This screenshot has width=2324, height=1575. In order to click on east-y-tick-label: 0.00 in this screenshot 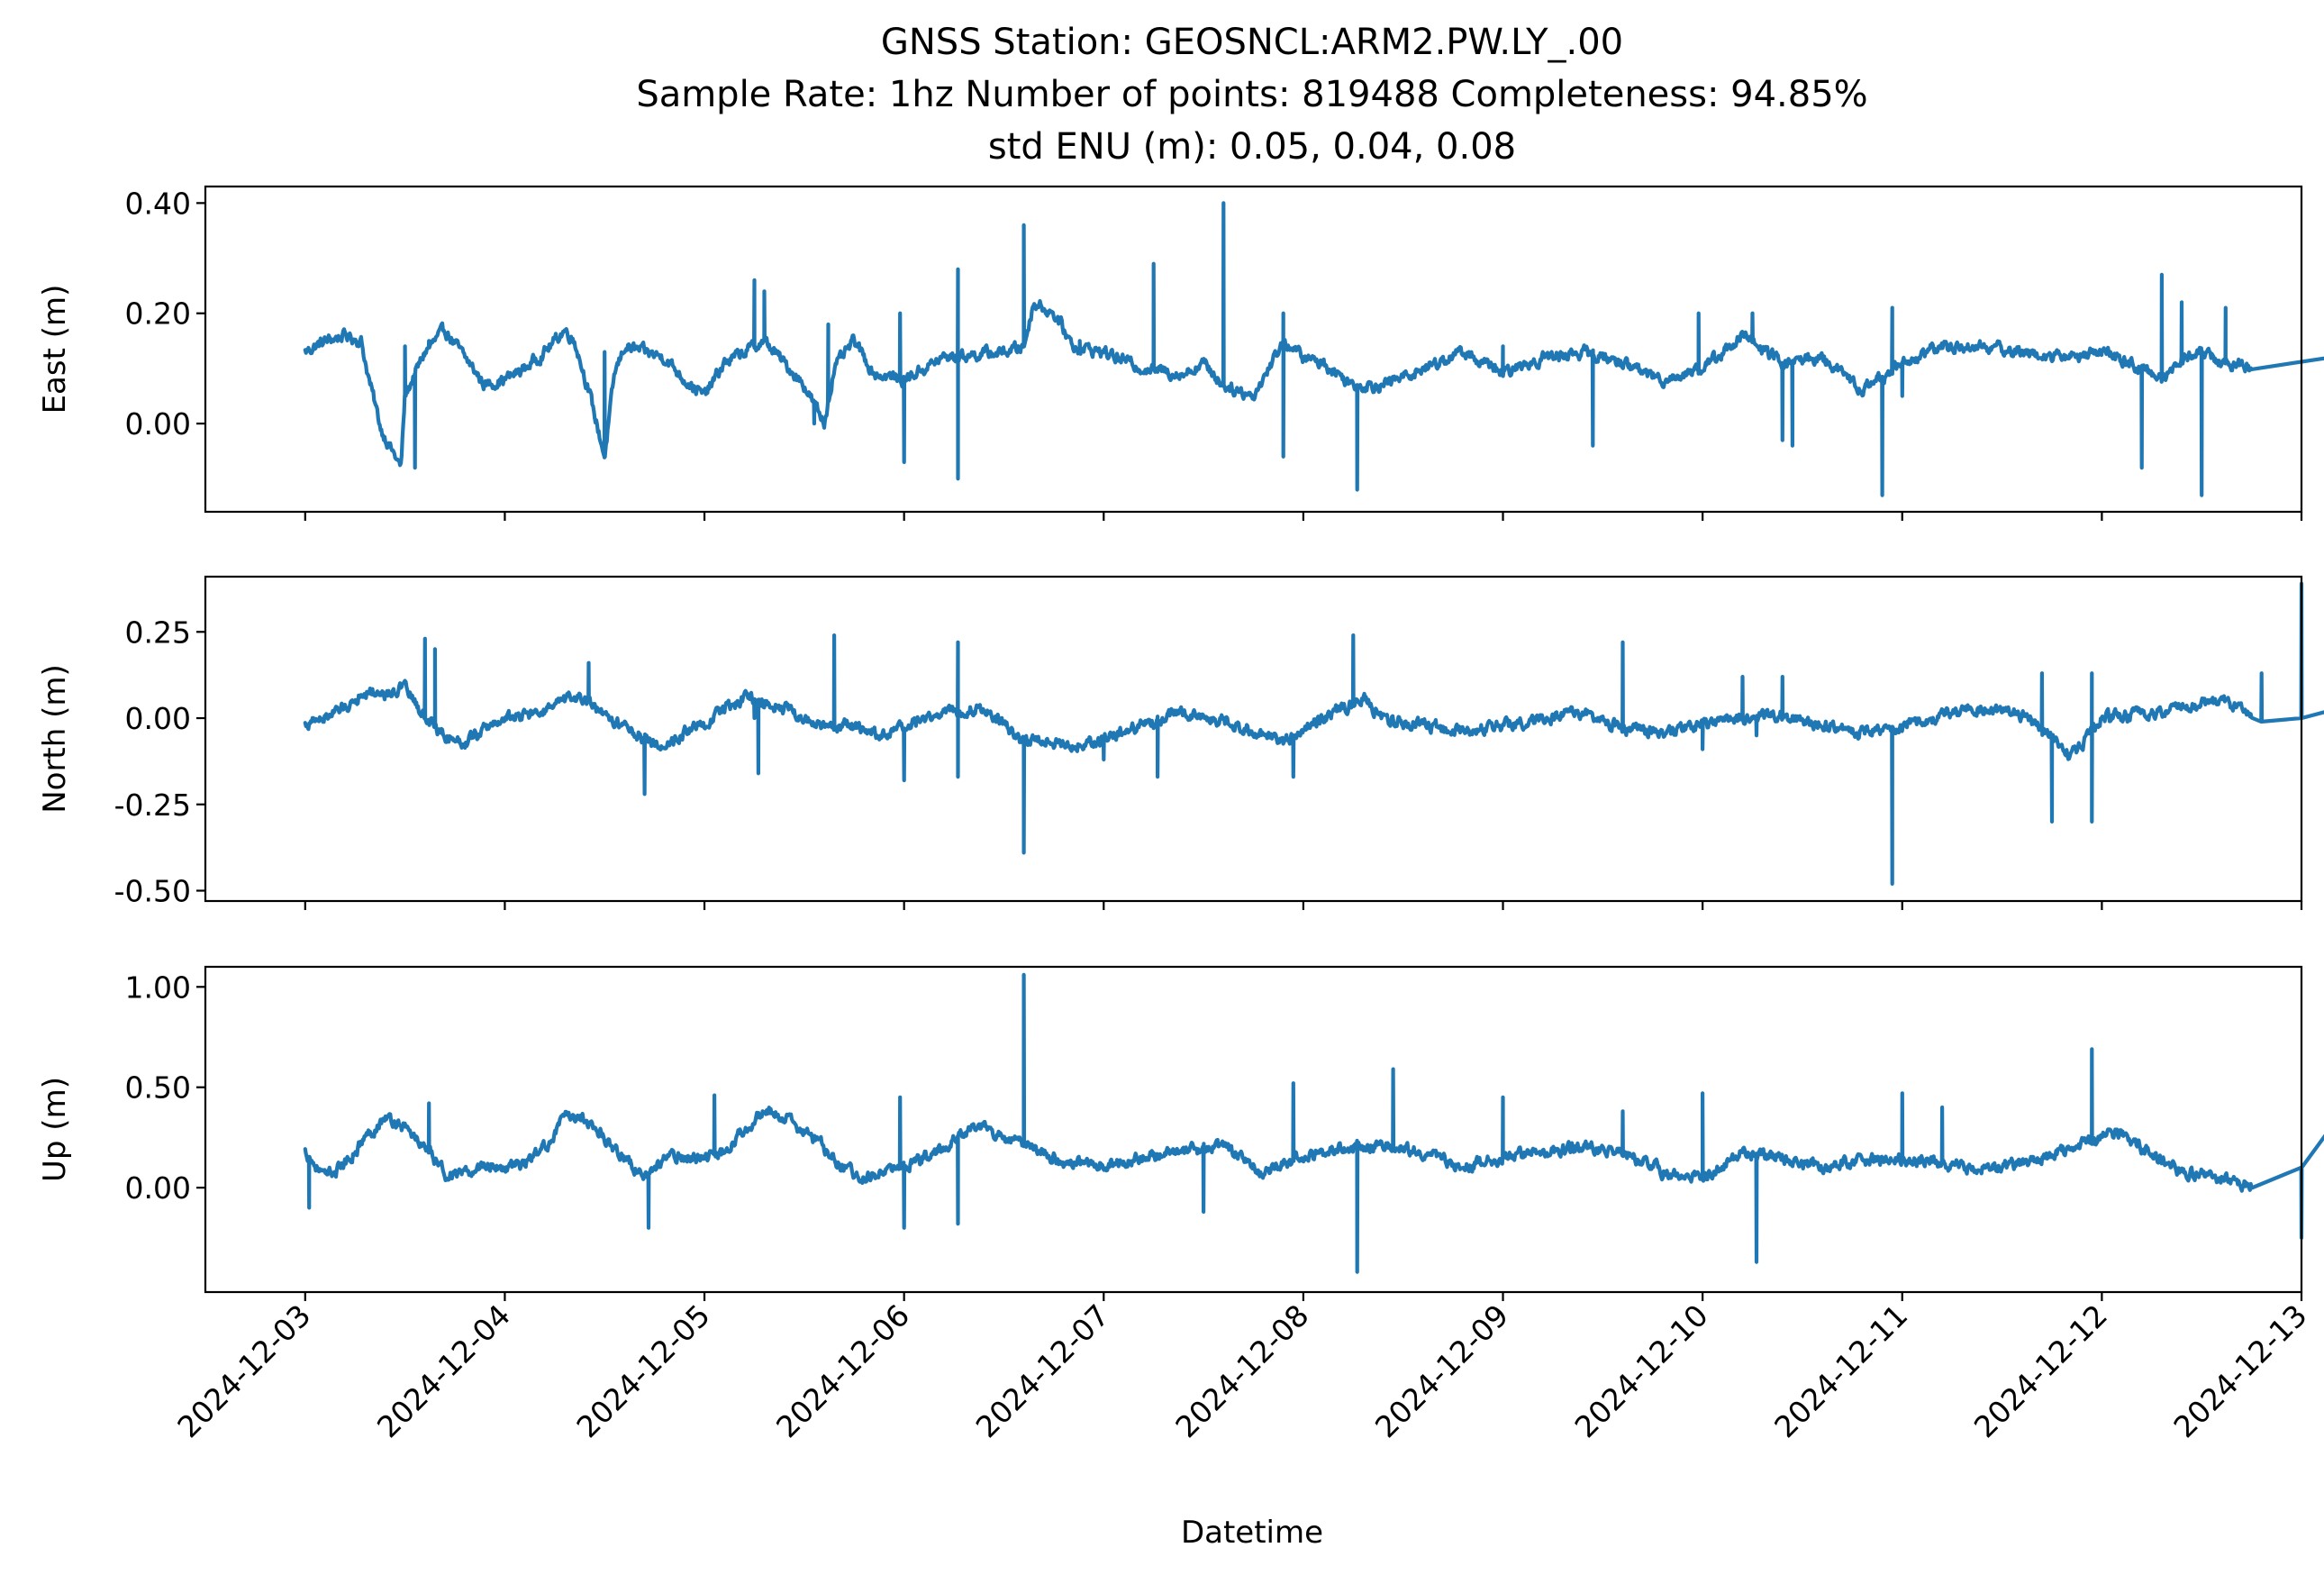, I will do `click(158, 424)`.